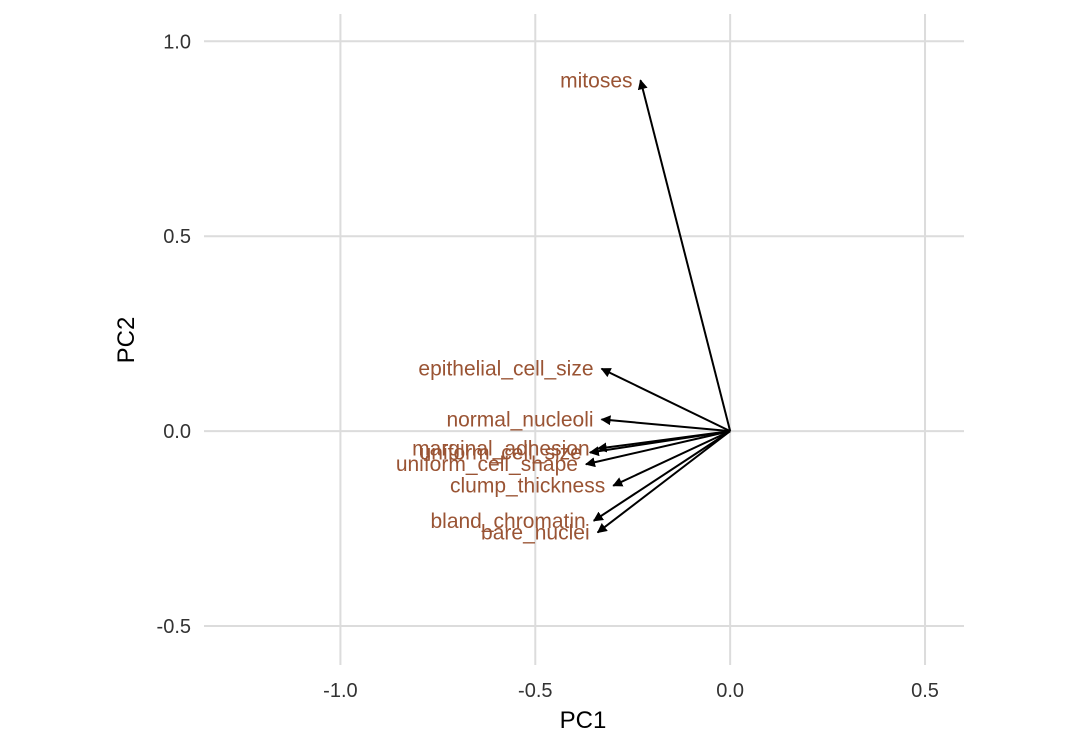 The image size is (1080, 748). What do you see at coordinates (535, 691) in the screenshot?
I see `x-tick-label: -0.5` at bounding box center [535, 691].